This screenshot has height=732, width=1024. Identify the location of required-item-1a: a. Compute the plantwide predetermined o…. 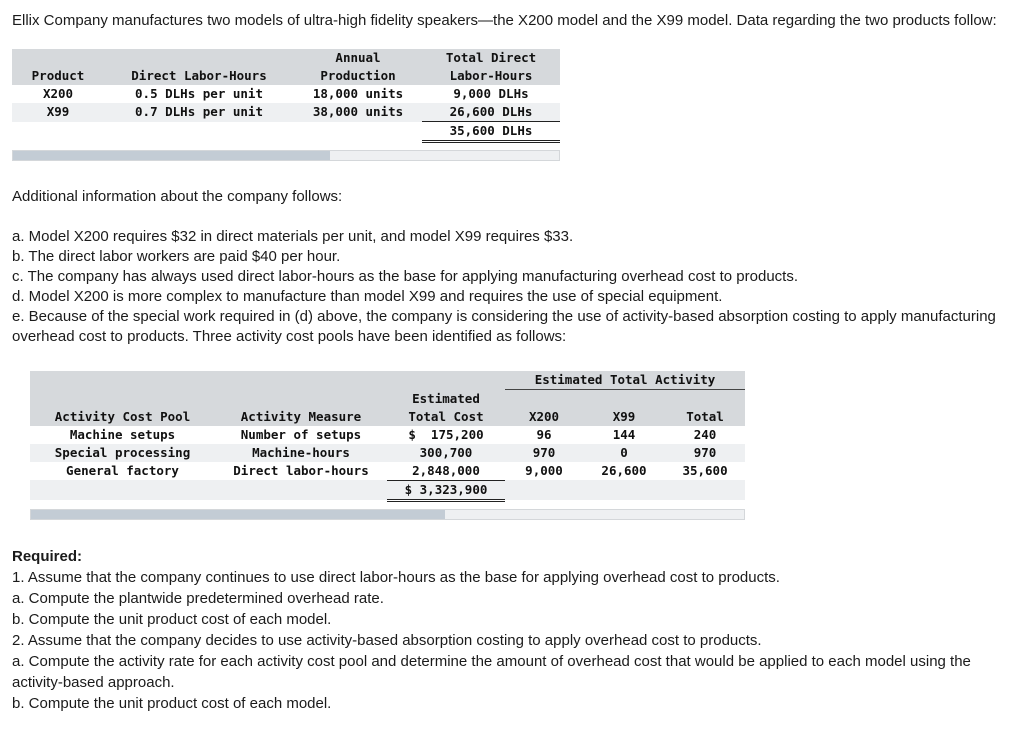
(198, 598).